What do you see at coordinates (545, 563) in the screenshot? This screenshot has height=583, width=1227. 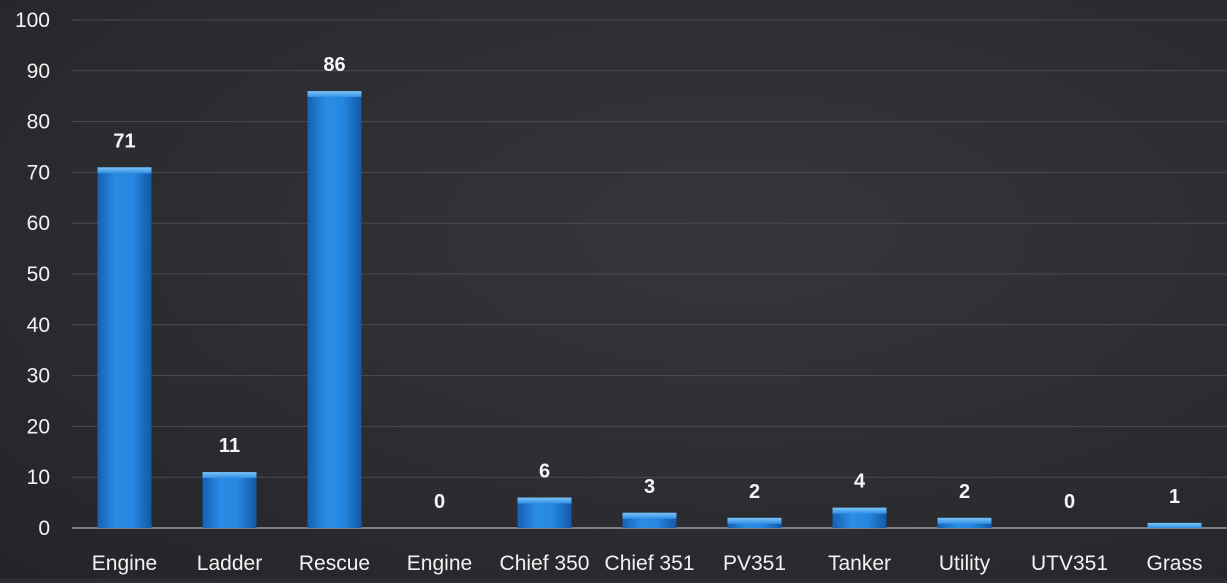 I see `x-tick-label: Chief 350` at bounding box center [545, 563].